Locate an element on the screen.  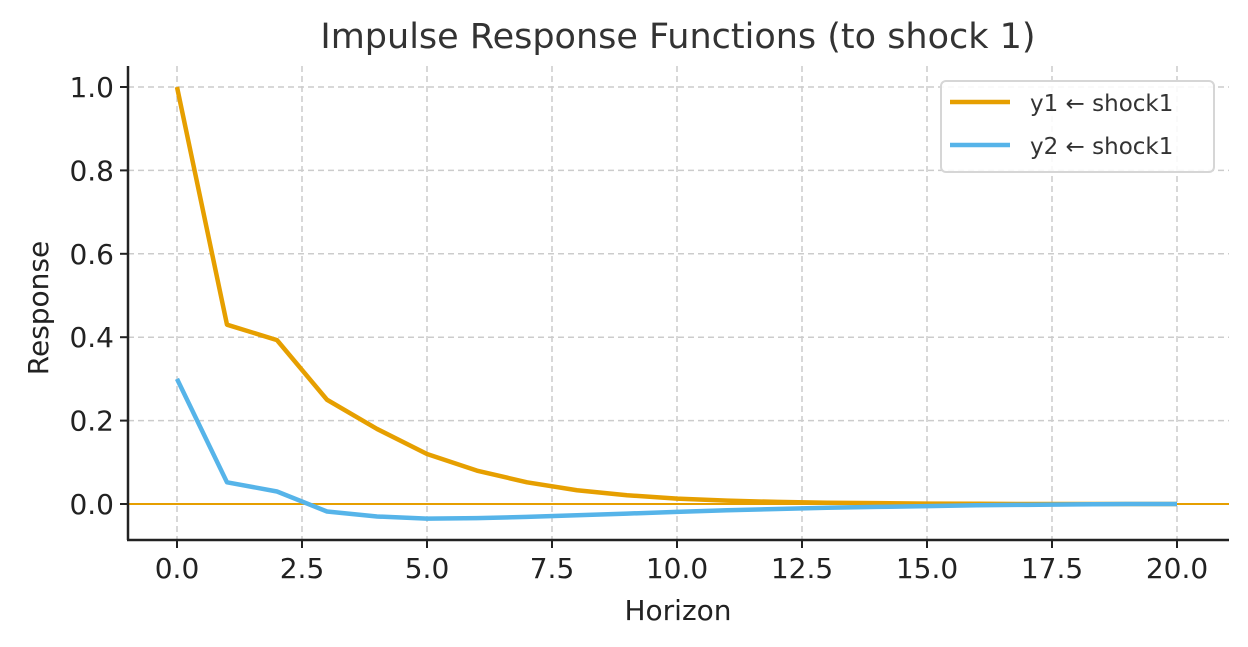
x-tick-label: 10.0 is located at coordinates (677, 568).